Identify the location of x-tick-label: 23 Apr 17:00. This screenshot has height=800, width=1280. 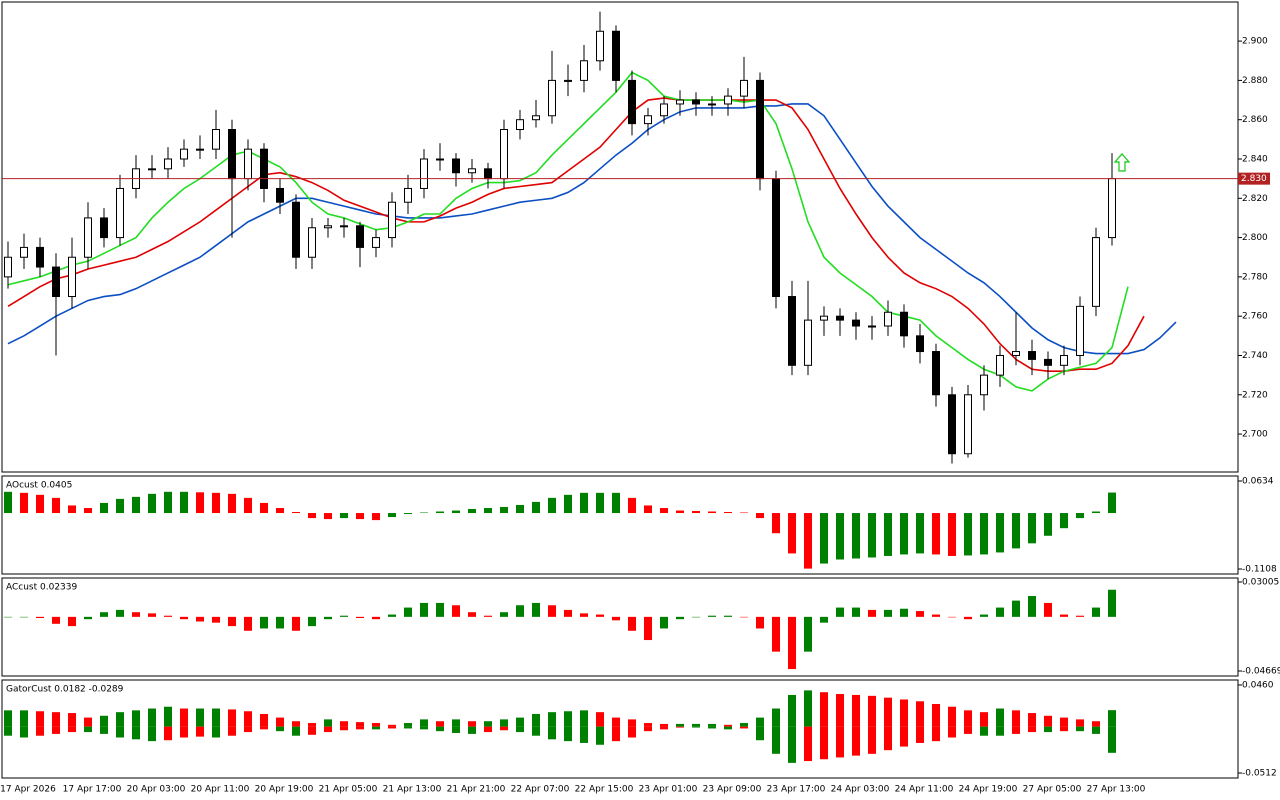
(796, 790).